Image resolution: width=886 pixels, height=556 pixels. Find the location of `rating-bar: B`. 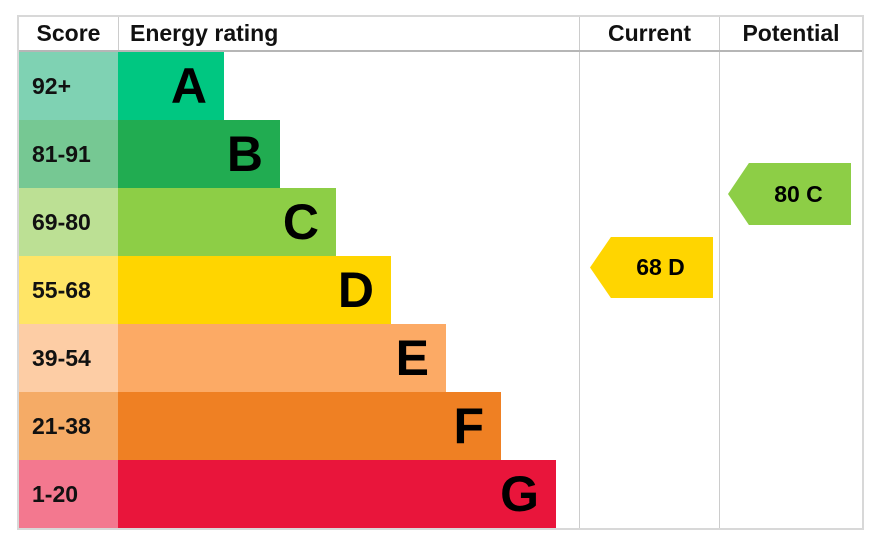

rating-bar: B is located at coordinates (199, 154).